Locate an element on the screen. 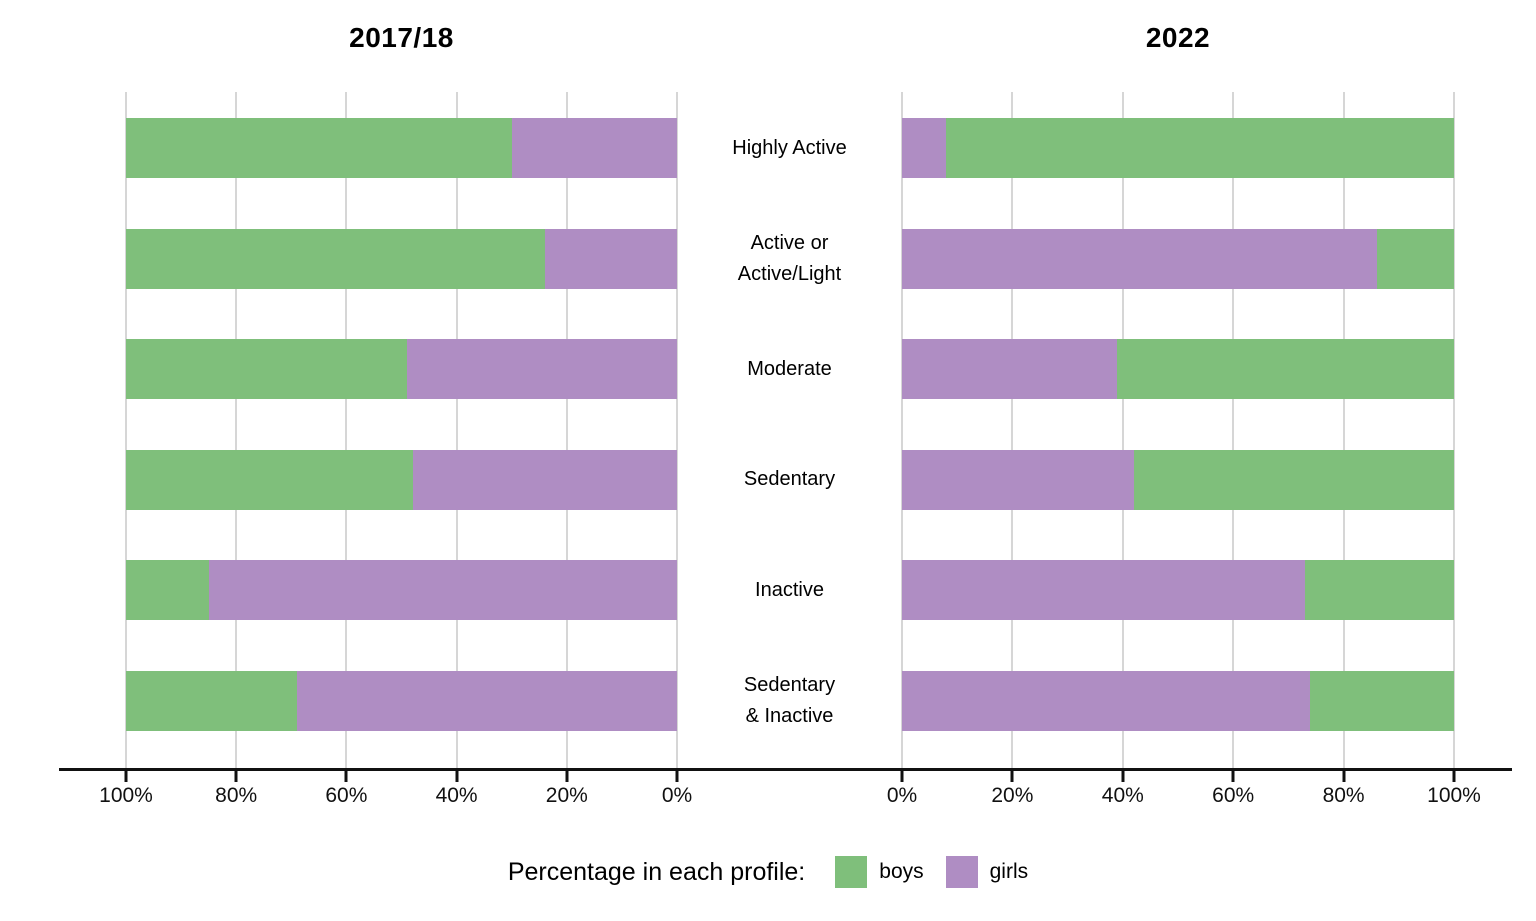 Image resolution: width=1536 pixels, height=921 pixels. panel-title-2017-18: 2017/18 is located at coordinates (401, 37).